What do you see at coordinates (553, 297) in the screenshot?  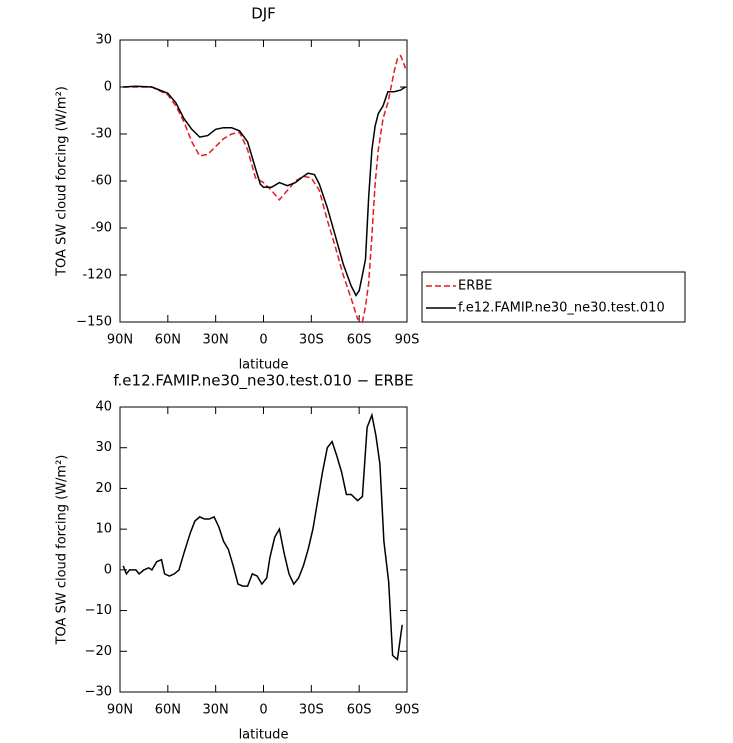 I see `legend-box` at bounding box center [553, 297].